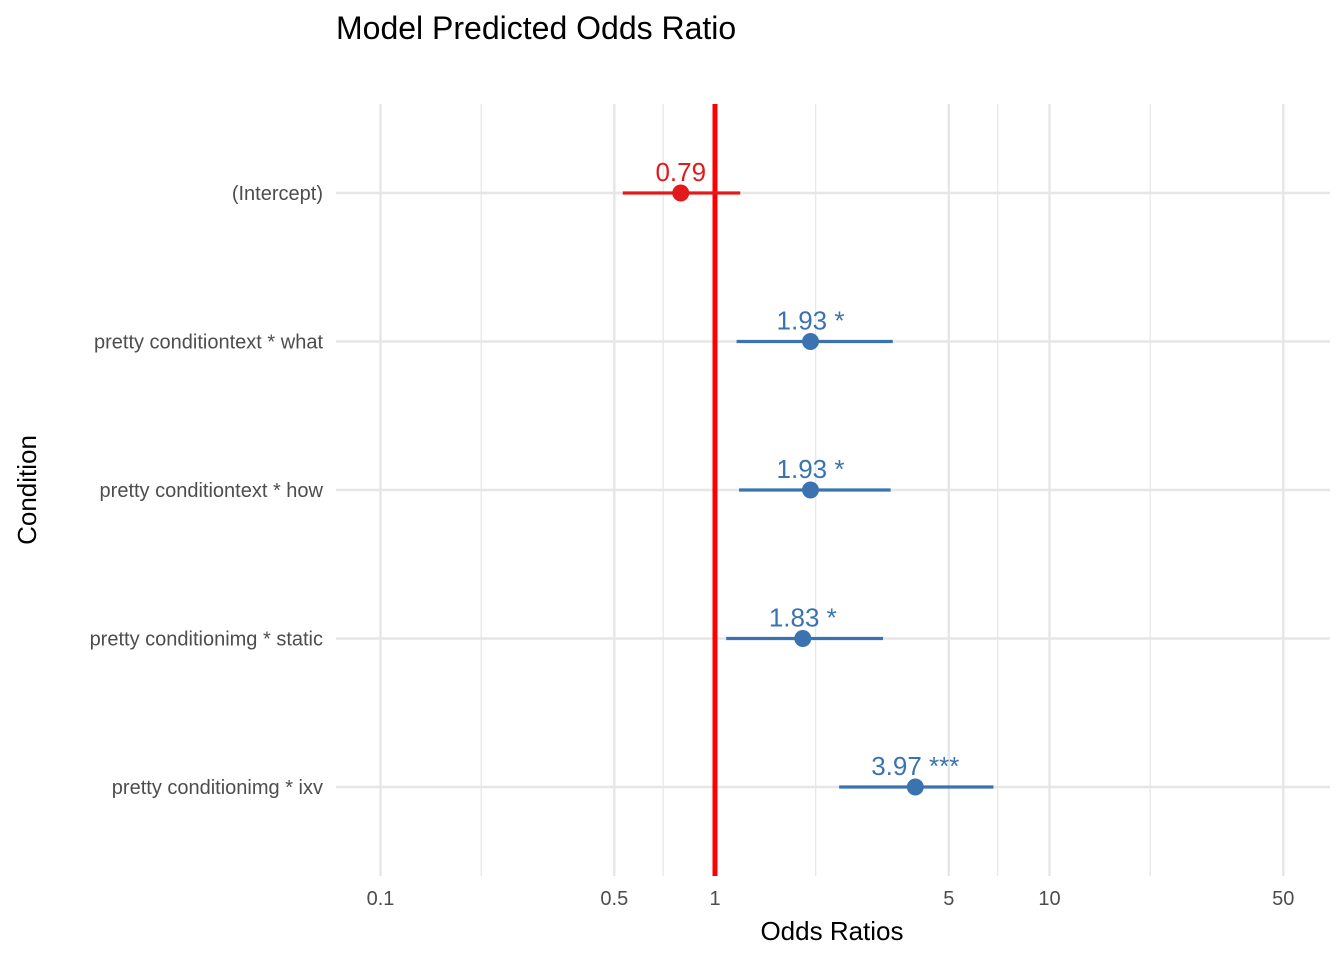 This screenshot has height=960, width=1344. Describe the element at coordinates (1049, 899) in the screenshot. I see `x-tick-label: 10` at that location.